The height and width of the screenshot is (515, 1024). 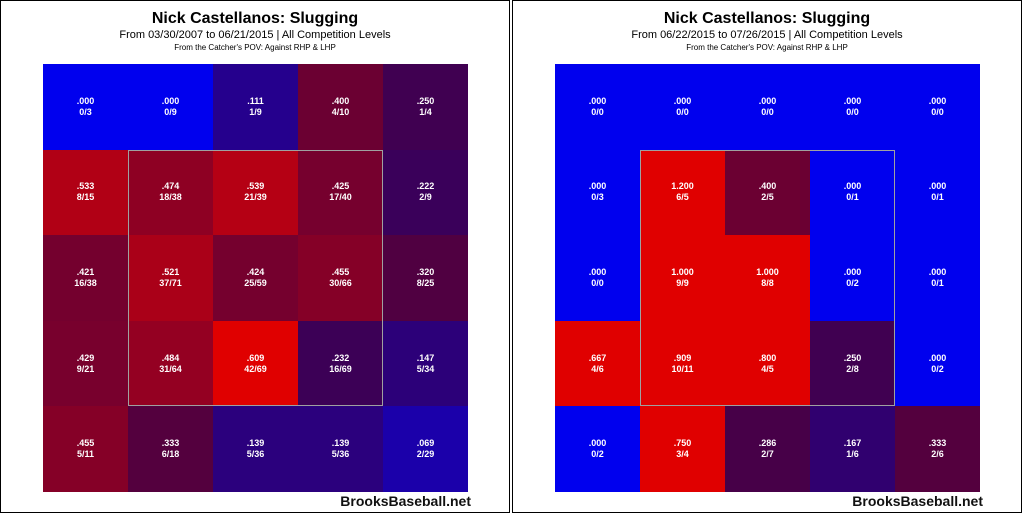 What do you see at coordinates (85, 282) in the screenshot?
I see `cell-count: 16/38` at bounding box center [85, 282].